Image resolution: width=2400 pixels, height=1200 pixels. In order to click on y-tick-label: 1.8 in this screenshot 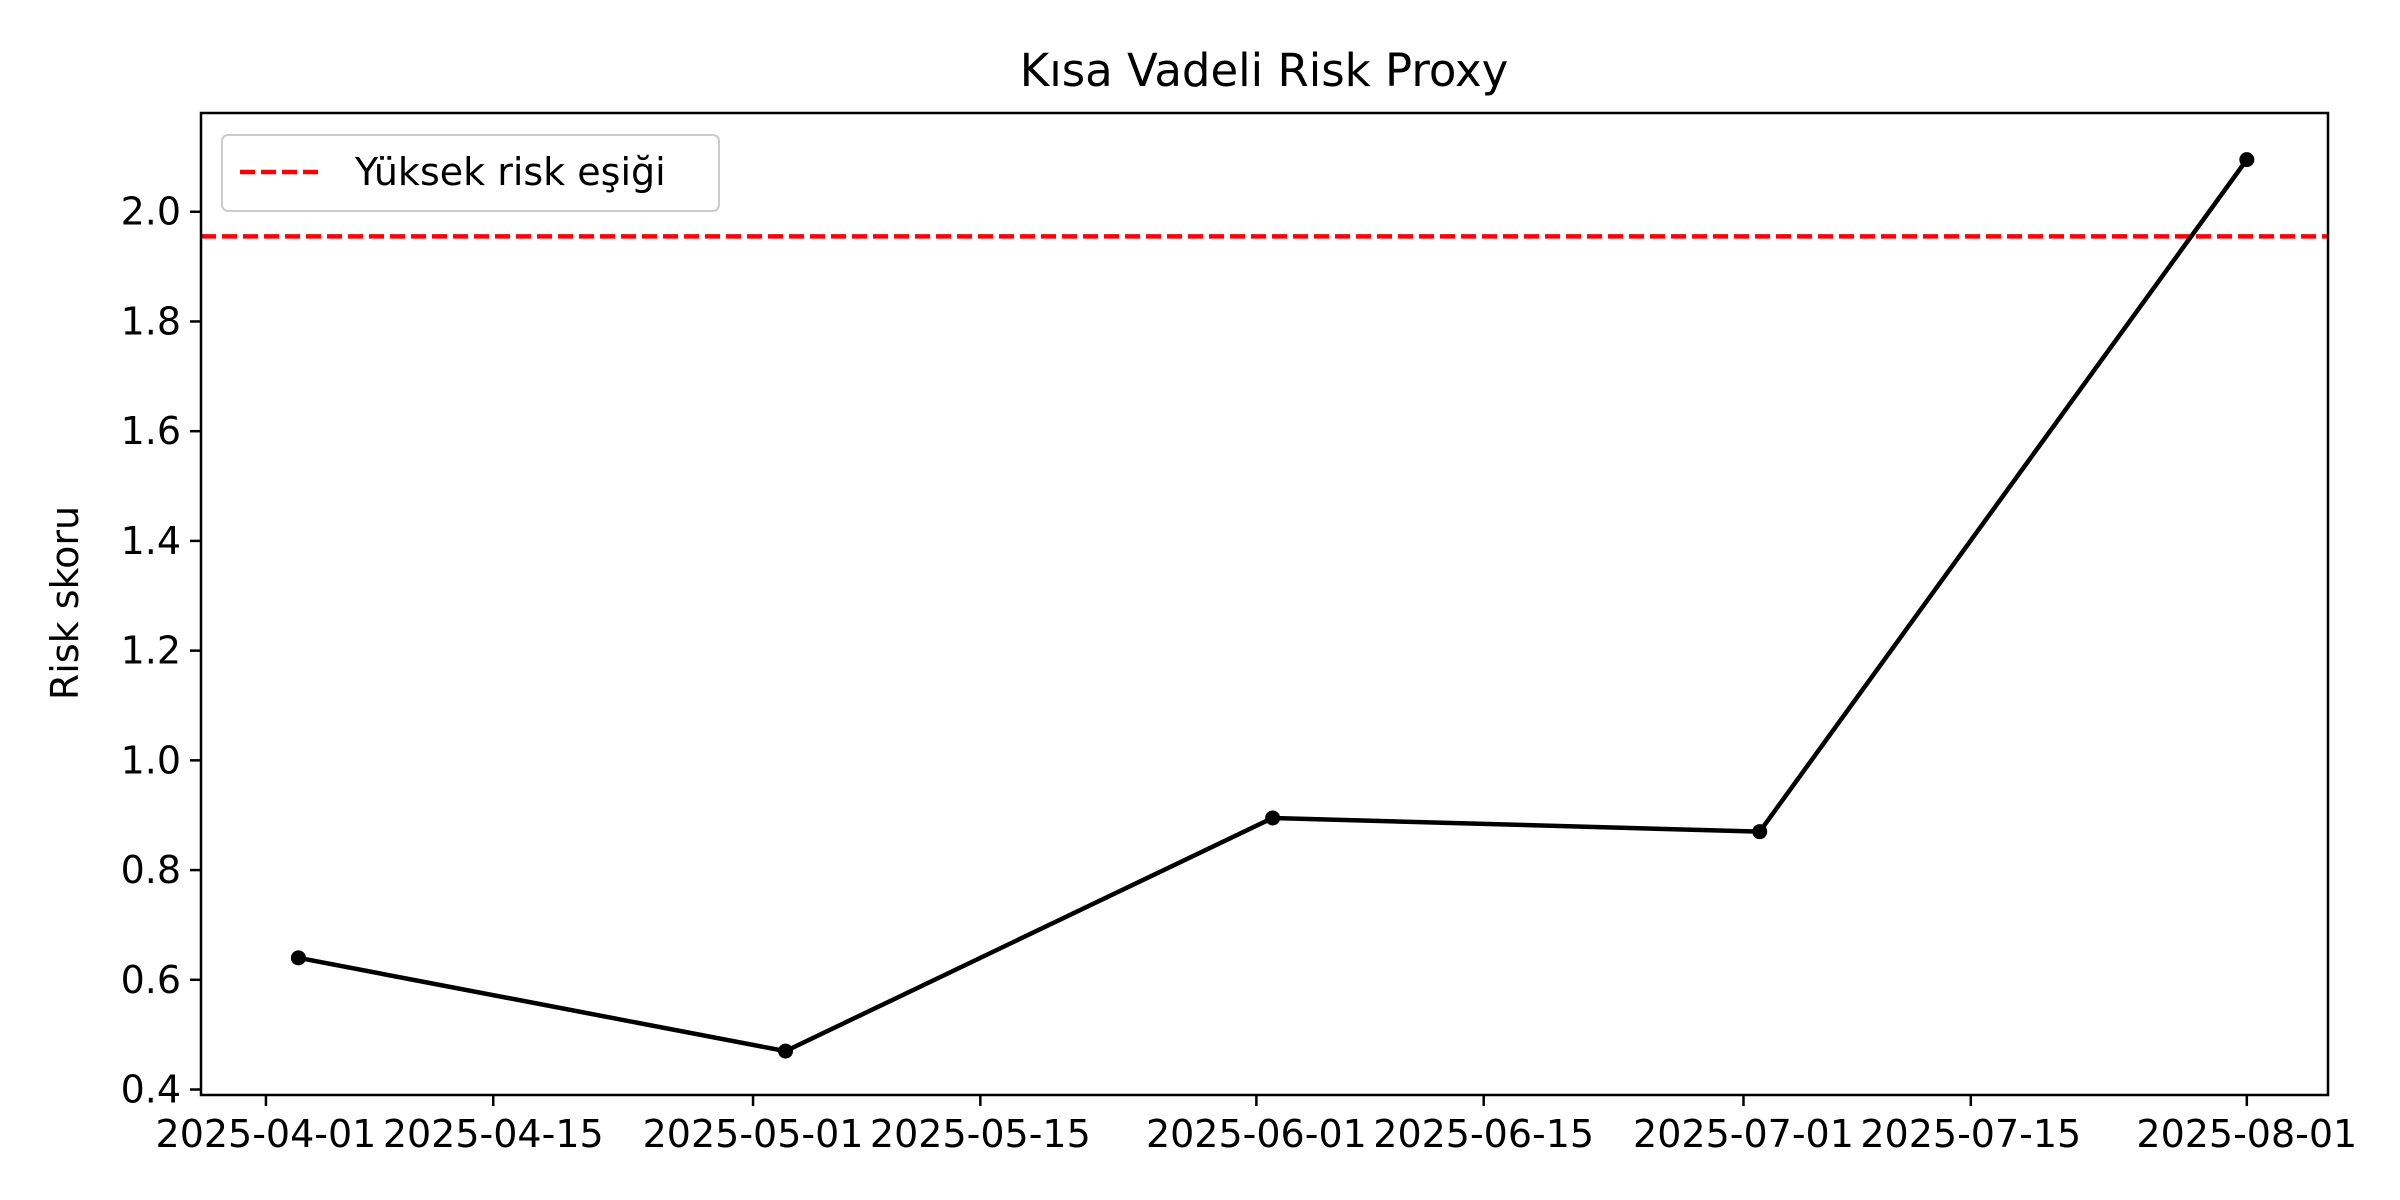, I will do `click(151, 321)`.